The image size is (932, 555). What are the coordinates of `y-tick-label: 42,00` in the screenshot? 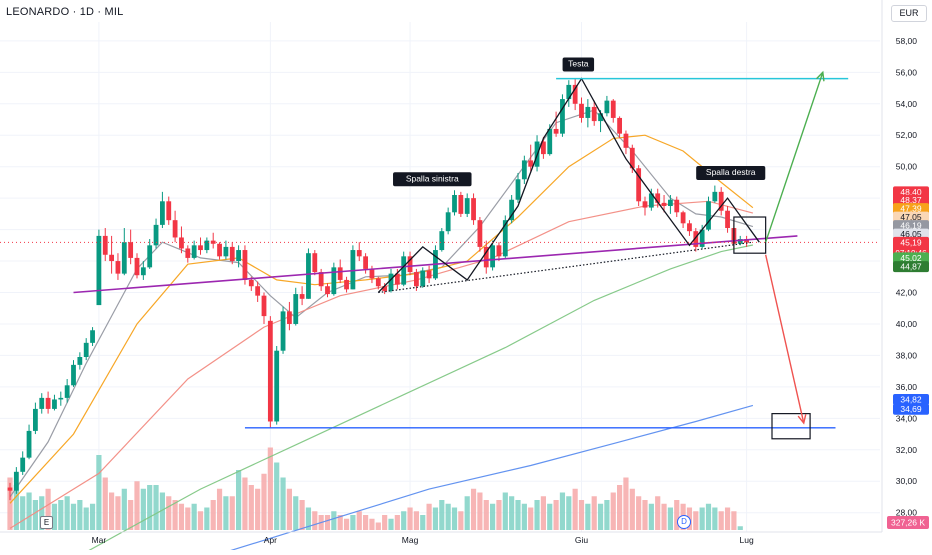 It's located at (907, 293).